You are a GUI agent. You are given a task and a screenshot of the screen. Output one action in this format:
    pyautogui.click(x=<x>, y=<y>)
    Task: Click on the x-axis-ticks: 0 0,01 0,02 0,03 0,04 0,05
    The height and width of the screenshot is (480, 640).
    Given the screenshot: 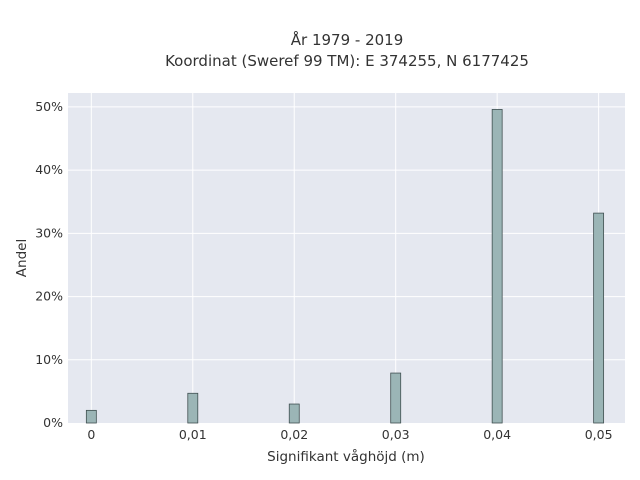 What is the action you would take?
    pyautogui.click(x=349, y=434)
    